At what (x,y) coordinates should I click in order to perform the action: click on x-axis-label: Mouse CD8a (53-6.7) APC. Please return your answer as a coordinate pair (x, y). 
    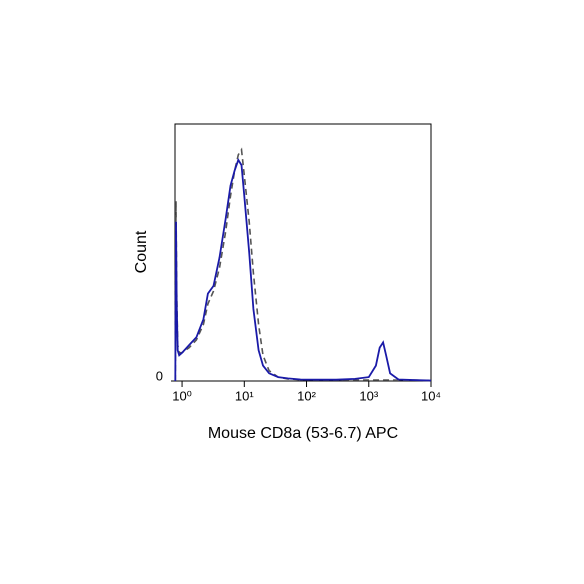
    Looking at the image, I should click on (303, 433).